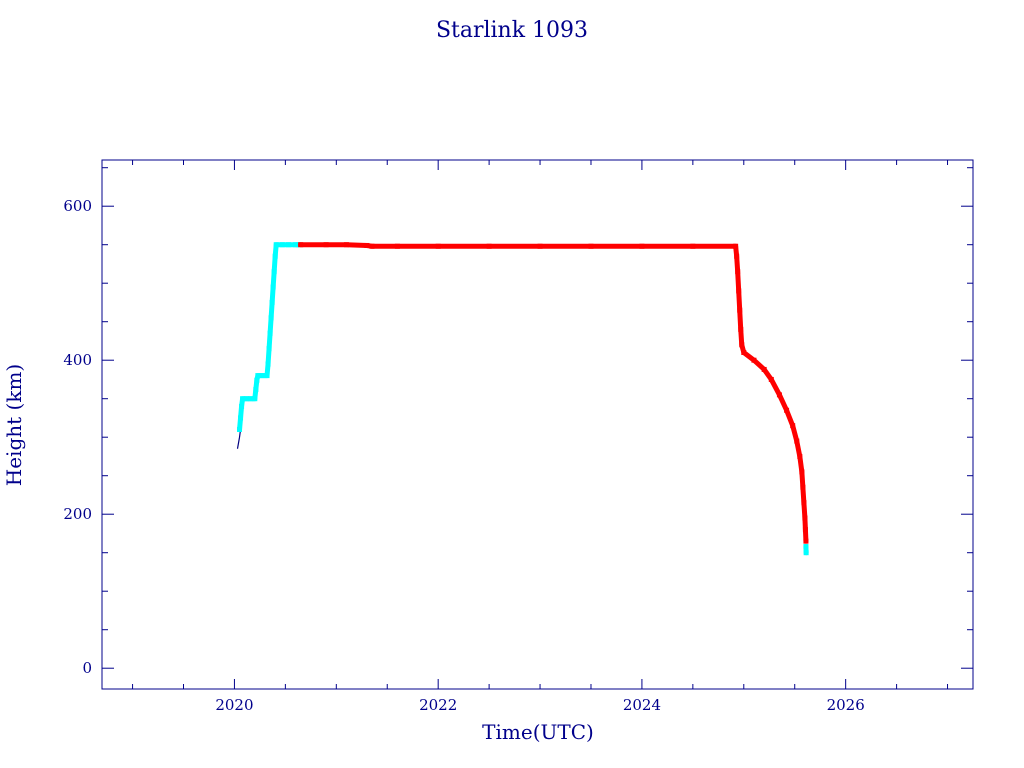  I want to click on x-axis-label: Time(UTC), so click(538, 732).